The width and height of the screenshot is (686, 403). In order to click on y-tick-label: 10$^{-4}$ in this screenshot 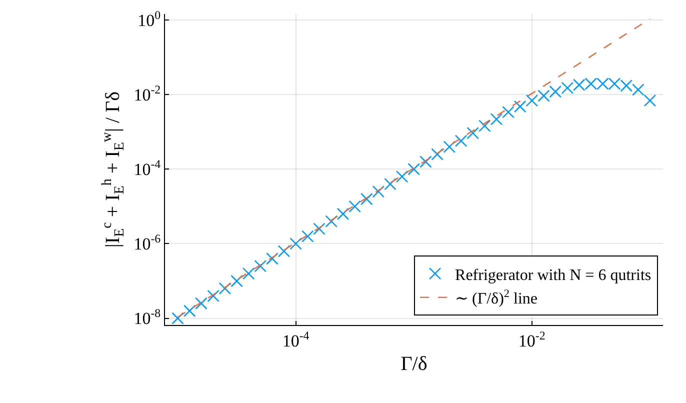, I will do `click(147, 168)`.